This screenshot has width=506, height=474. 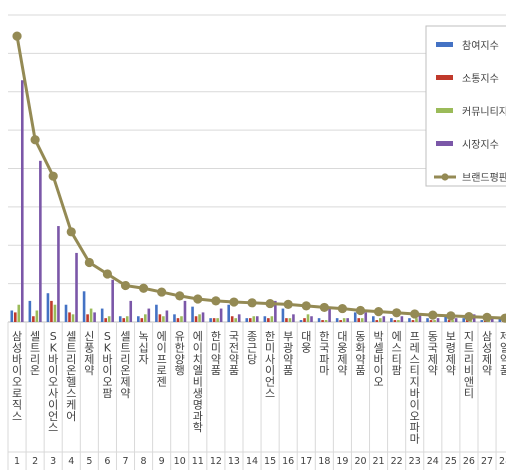 What do you see at coordinates (181, 319) in the screenshot?
I see `bar-커뮤니티지수-10` at bounding box center [181, 319].